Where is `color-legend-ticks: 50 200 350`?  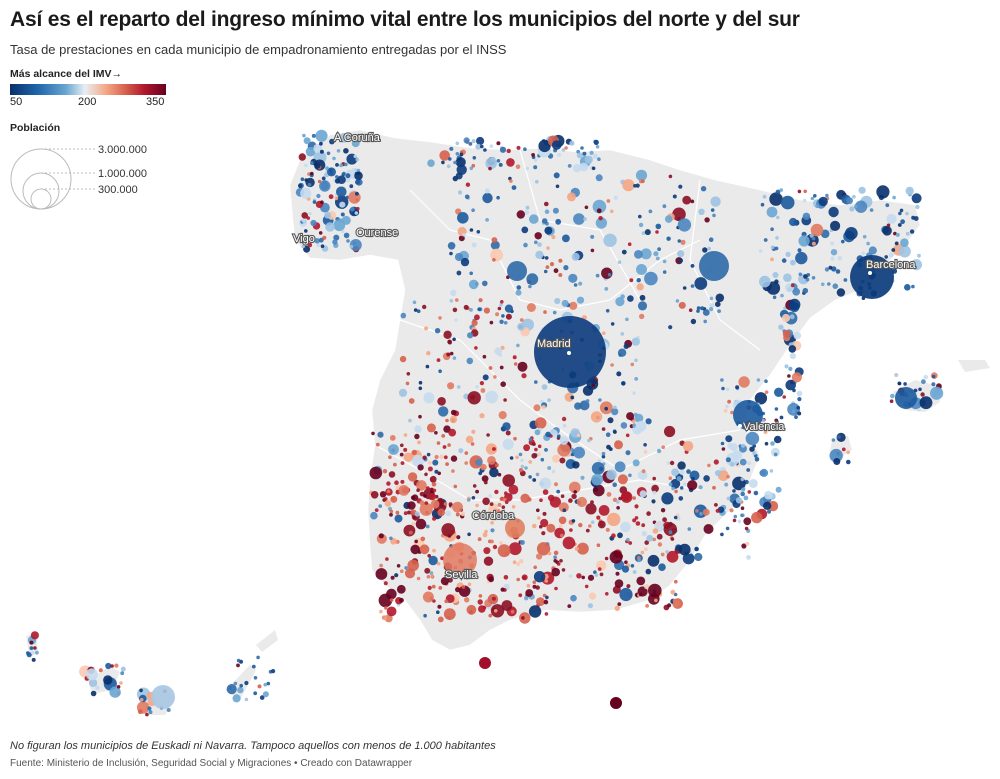 color-legend-ticks: 50 200 350 is located at coordinates (90, 103).